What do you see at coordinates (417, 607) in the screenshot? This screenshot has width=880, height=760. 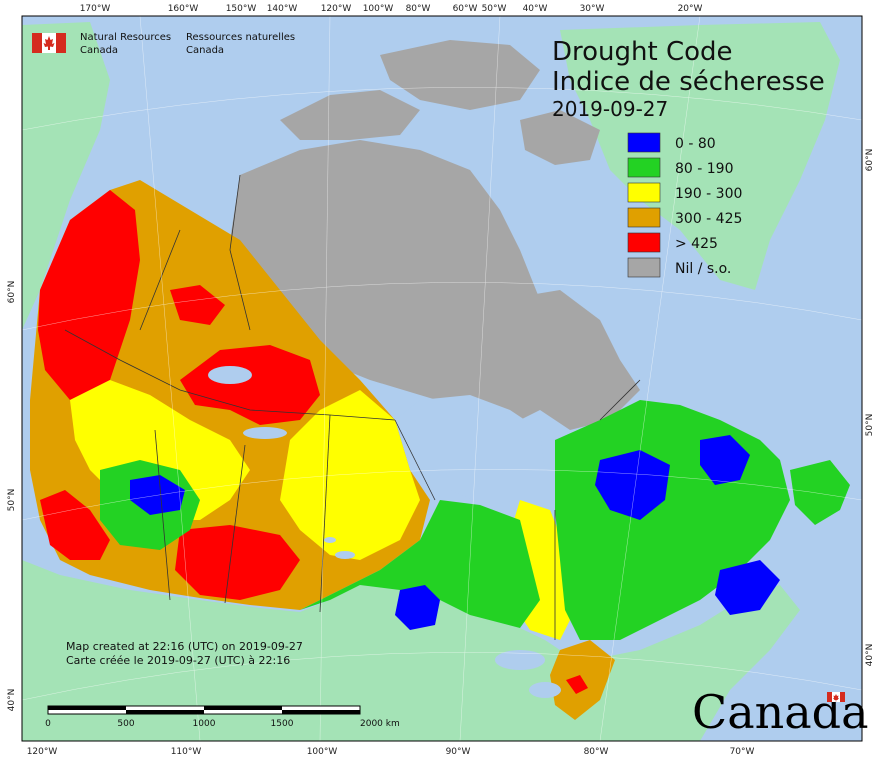 I see `ontario-zone-blue` at bounding box center [417, 607].